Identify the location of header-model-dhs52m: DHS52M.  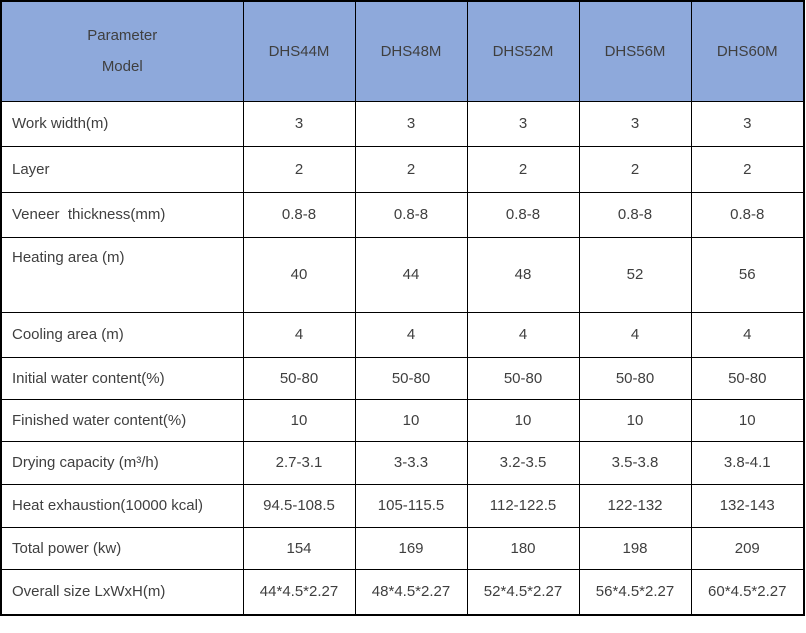
(523, 51).